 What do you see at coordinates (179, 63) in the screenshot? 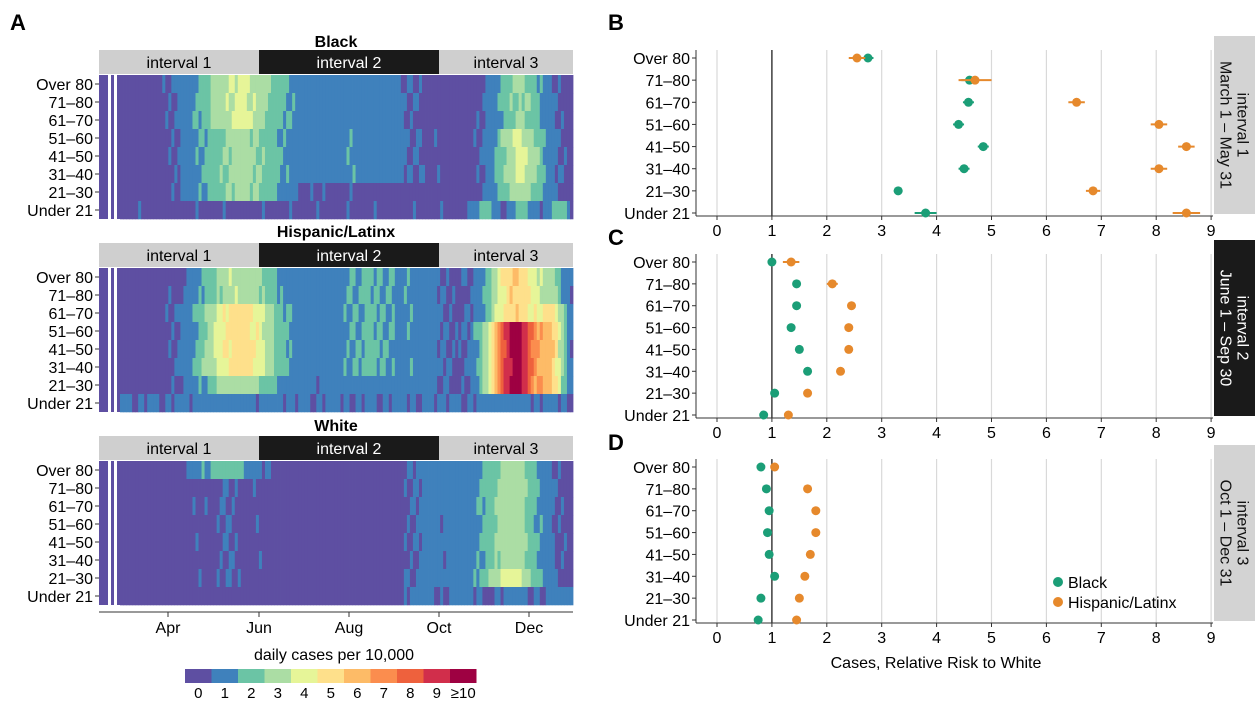
I see `interval-label-1: interval 1` at bounding box center [179, 63].